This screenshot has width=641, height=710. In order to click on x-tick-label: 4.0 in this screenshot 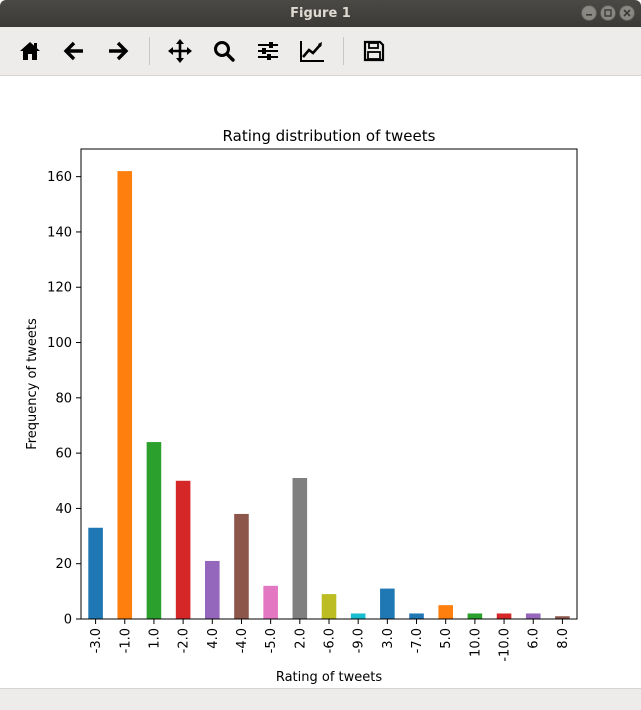, I will do `click(213, 638)`.